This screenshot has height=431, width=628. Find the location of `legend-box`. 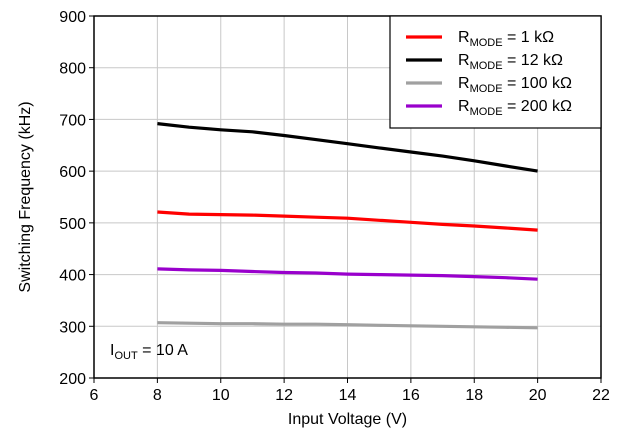

legend-box is located at coordinates (495, 72).